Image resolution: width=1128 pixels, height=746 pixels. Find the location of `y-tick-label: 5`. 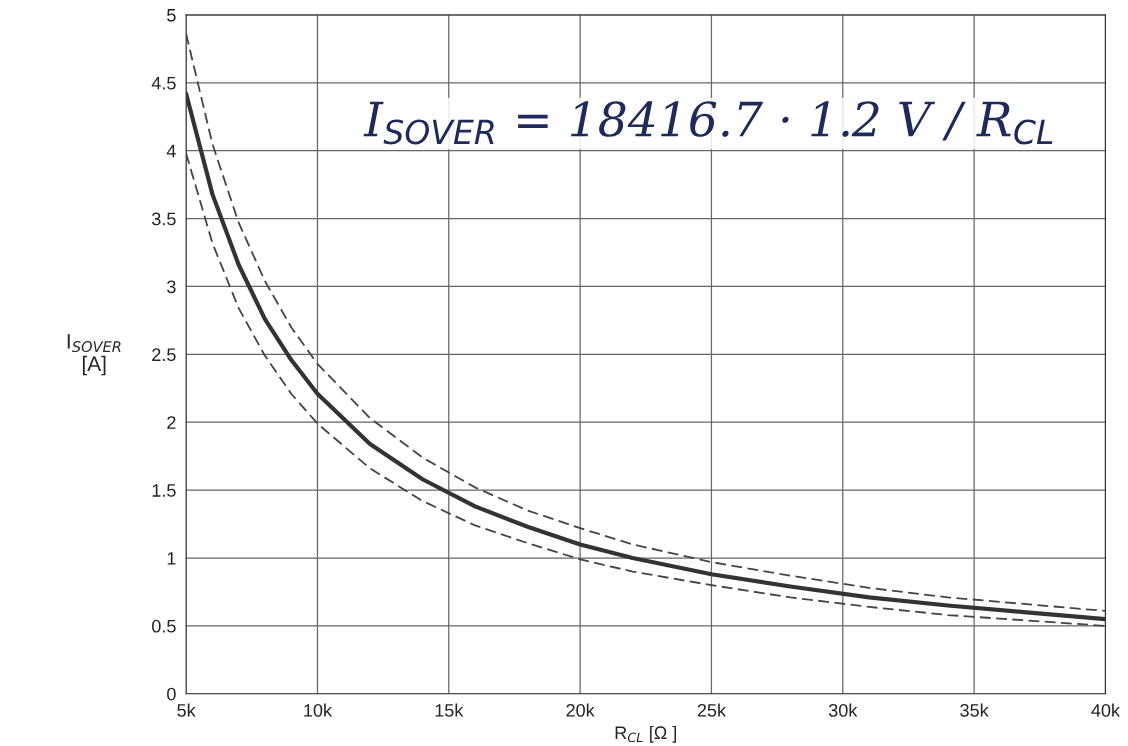

y-tick-label: 5 is located at coordinates (171, 15).